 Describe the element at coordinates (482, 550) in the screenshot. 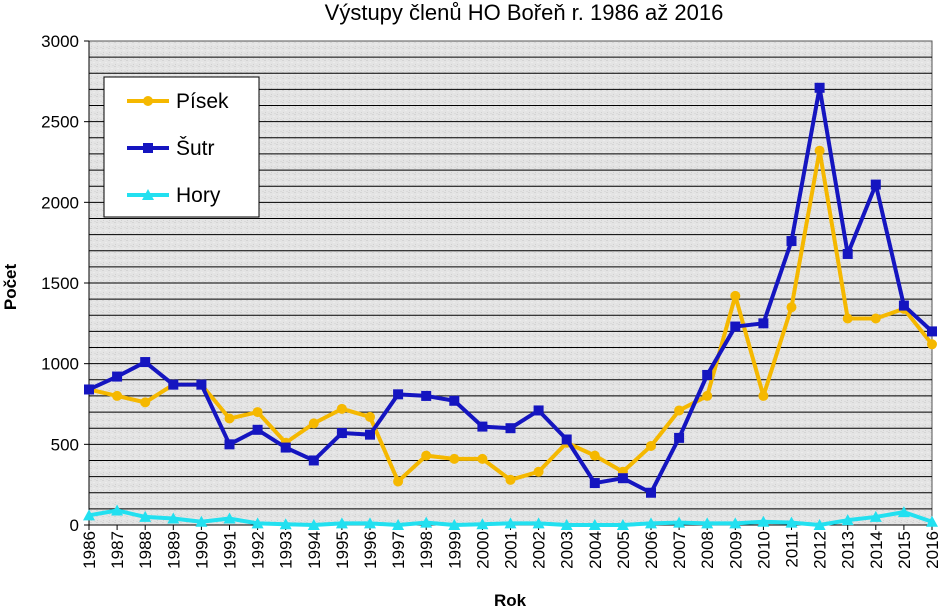

I see `x-tick-label: 2000` at that location.